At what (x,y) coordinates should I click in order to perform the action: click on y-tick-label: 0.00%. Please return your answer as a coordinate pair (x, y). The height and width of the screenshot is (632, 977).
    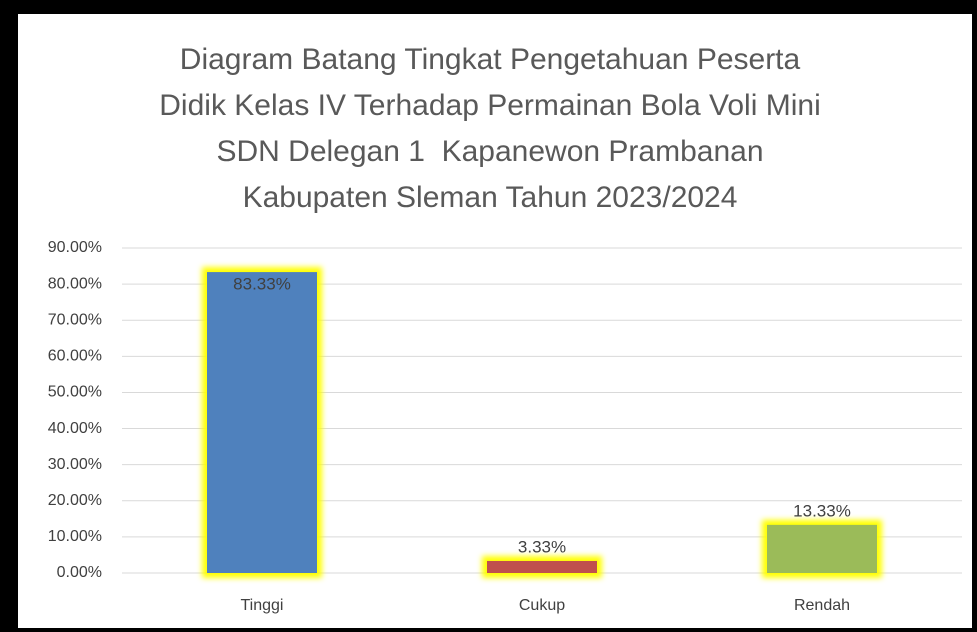
    Looking at the image, I should click on (79, 572).